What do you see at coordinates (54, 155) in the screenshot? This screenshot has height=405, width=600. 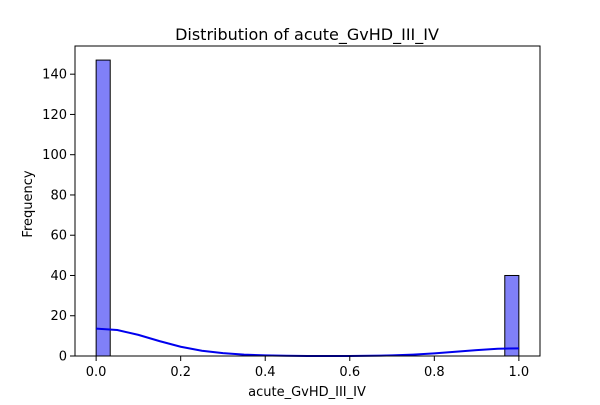 I see `y-tick-label: 100` at bounding box center [54, 155].